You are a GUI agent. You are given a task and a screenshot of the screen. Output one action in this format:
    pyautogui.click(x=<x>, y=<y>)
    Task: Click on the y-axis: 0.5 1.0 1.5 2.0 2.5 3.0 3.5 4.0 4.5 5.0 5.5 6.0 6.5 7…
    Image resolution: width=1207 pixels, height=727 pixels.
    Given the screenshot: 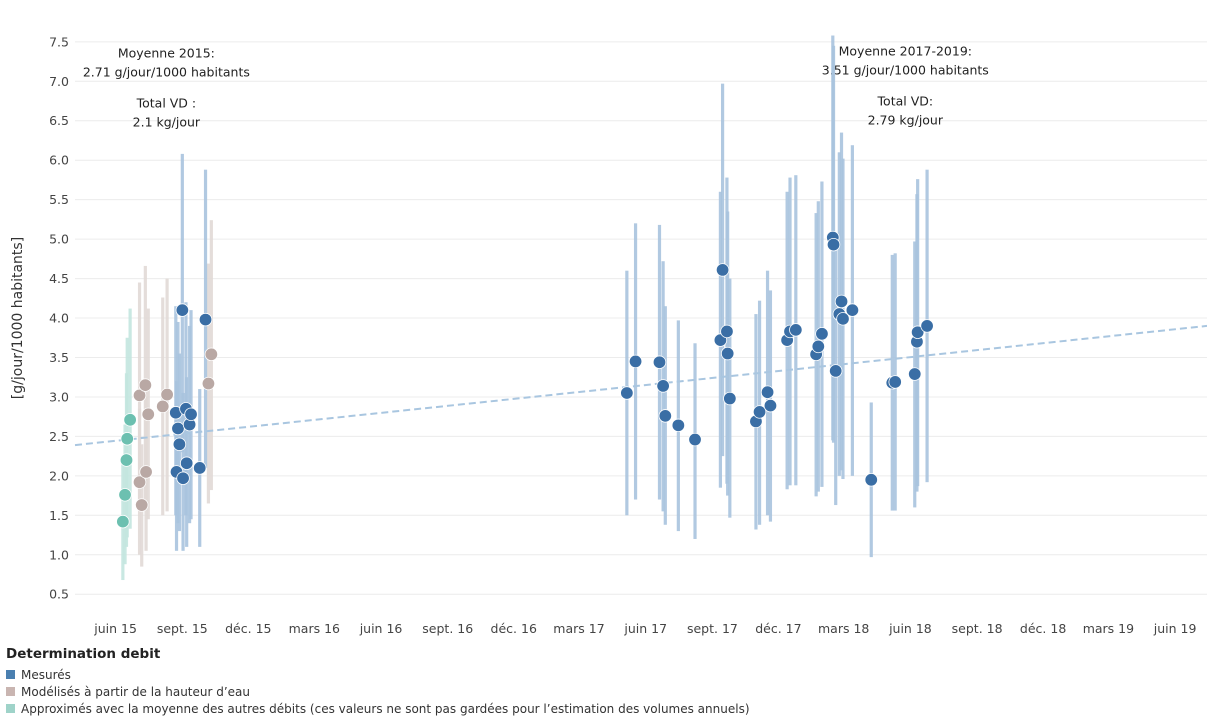 What is the action you would take?
    pyautogui.click(x=59, y=317)
    